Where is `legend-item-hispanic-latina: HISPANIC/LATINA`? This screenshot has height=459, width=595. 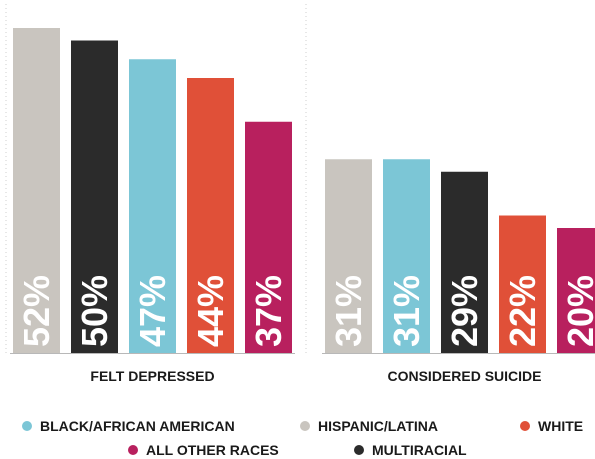 legend-item-hispanic-latina: HISPANIC/LATINA is located at coordinates (369, 426).